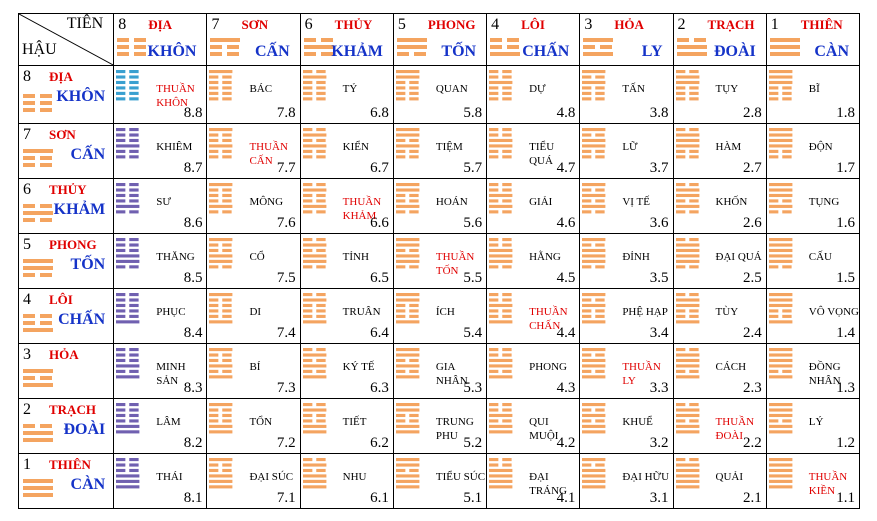  Describe the element at coordinates (160, 25) in the screenshot. I see `column-element-name: ĐỊA` at that location.